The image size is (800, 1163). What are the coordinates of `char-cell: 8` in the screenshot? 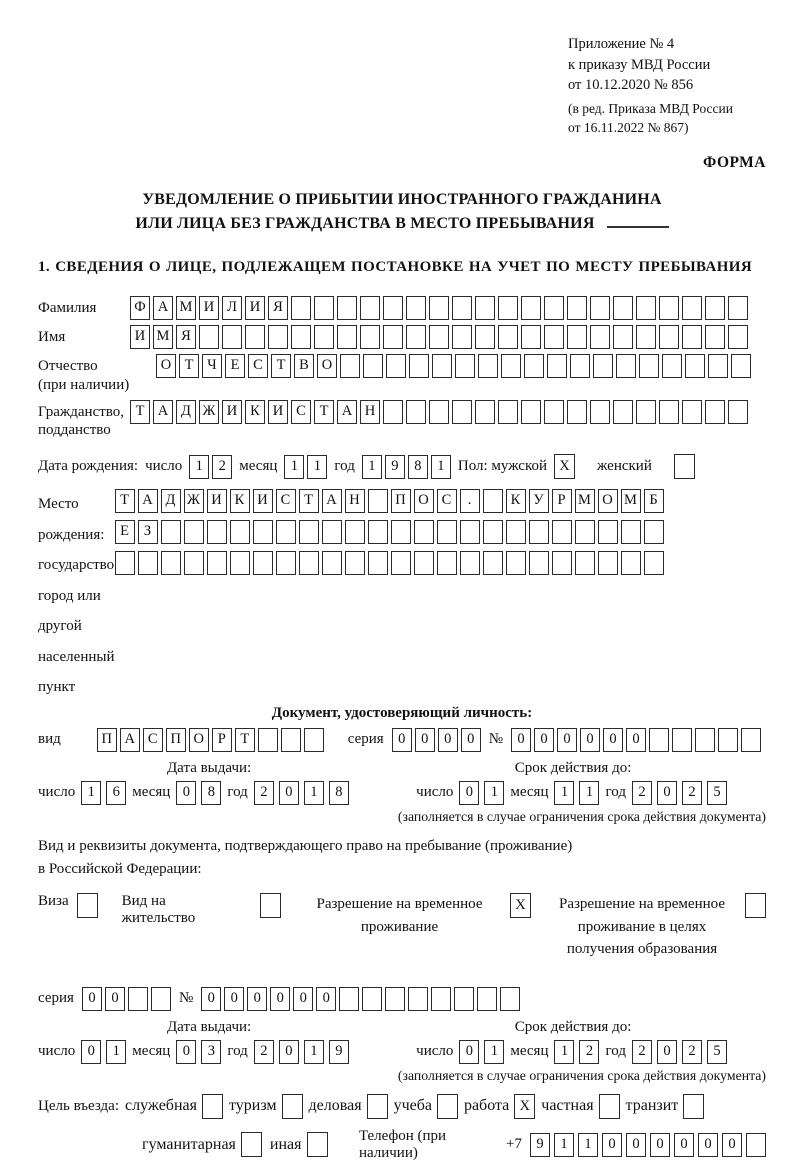 It's located at (417, 466).